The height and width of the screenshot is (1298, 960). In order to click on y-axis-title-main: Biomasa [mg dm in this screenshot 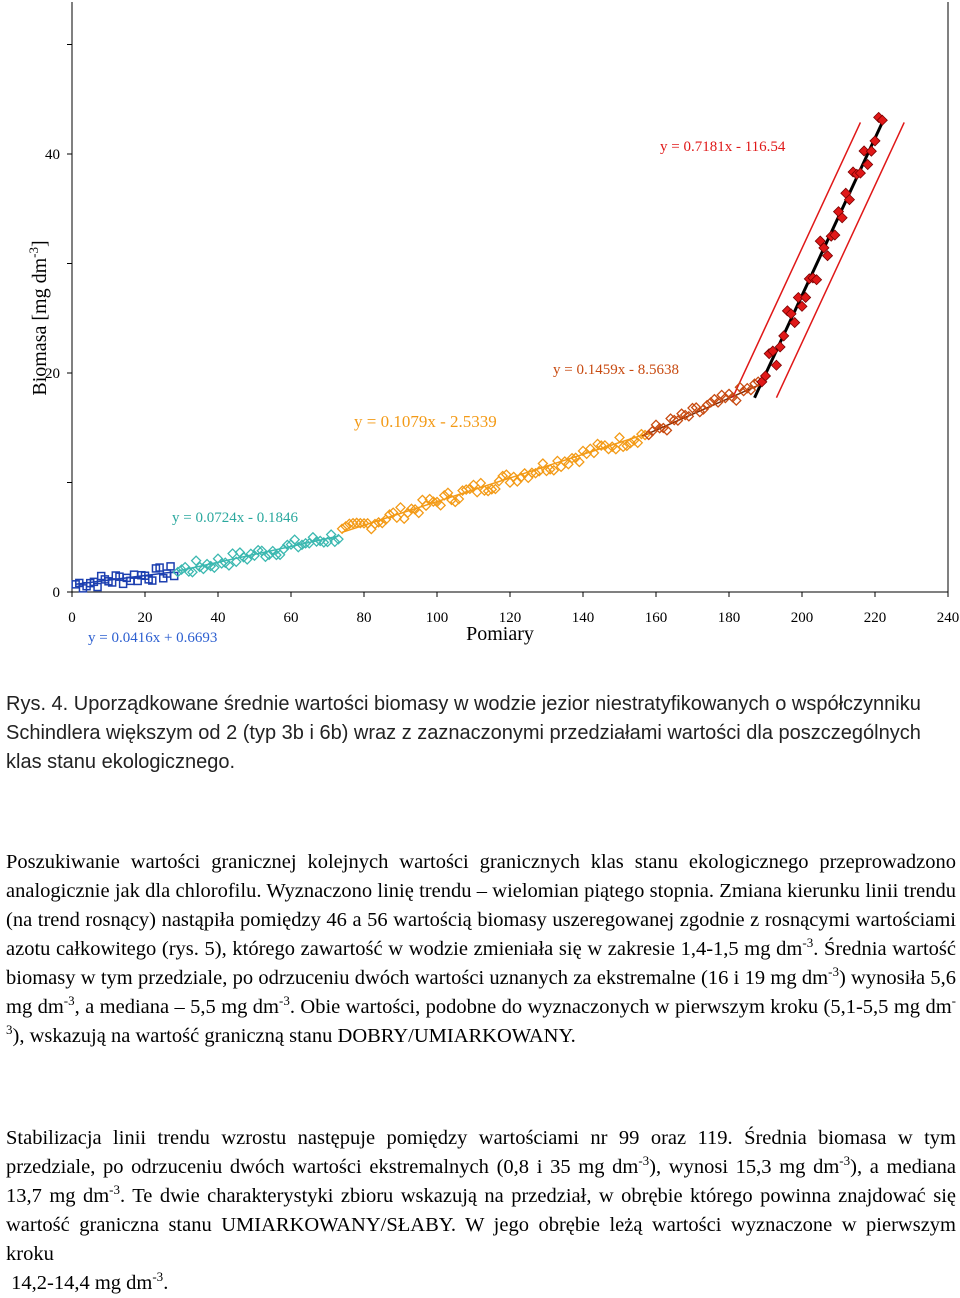, I will do `click(40, 326)`.